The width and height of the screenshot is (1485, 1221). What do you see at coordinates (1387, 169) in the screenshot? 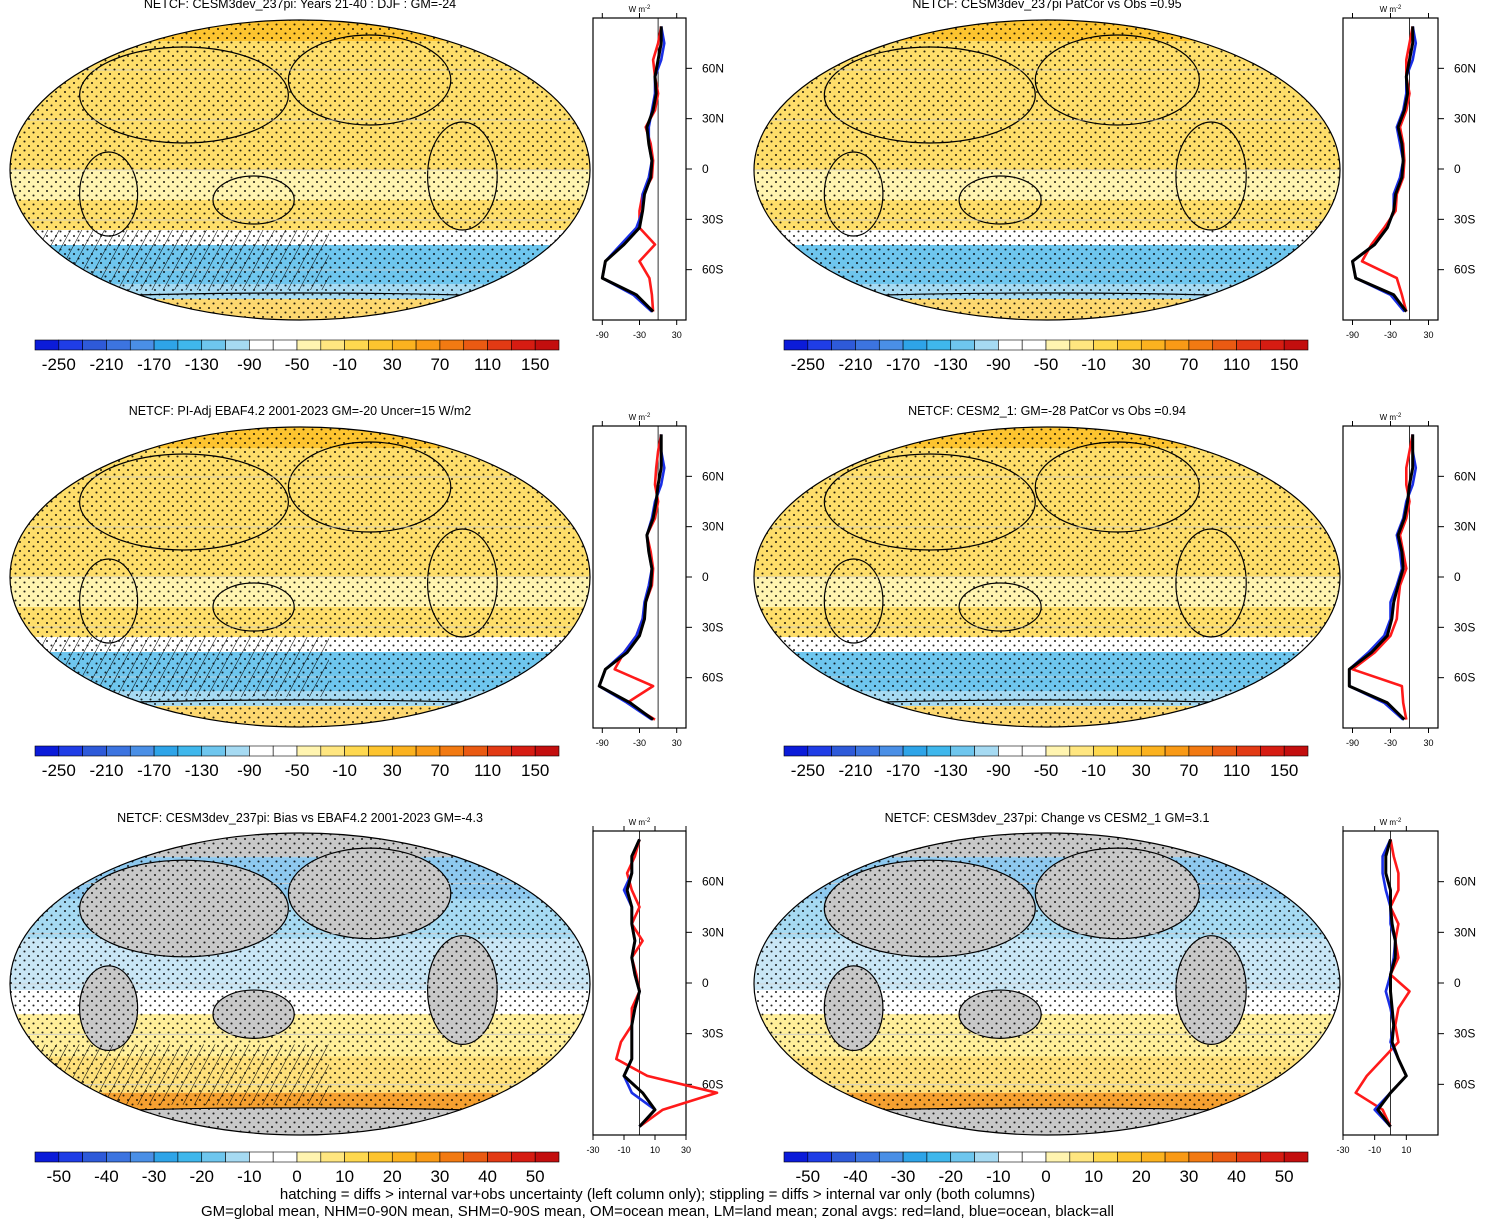
I see `zonal-line-land` at bounding box center [1387, 169].